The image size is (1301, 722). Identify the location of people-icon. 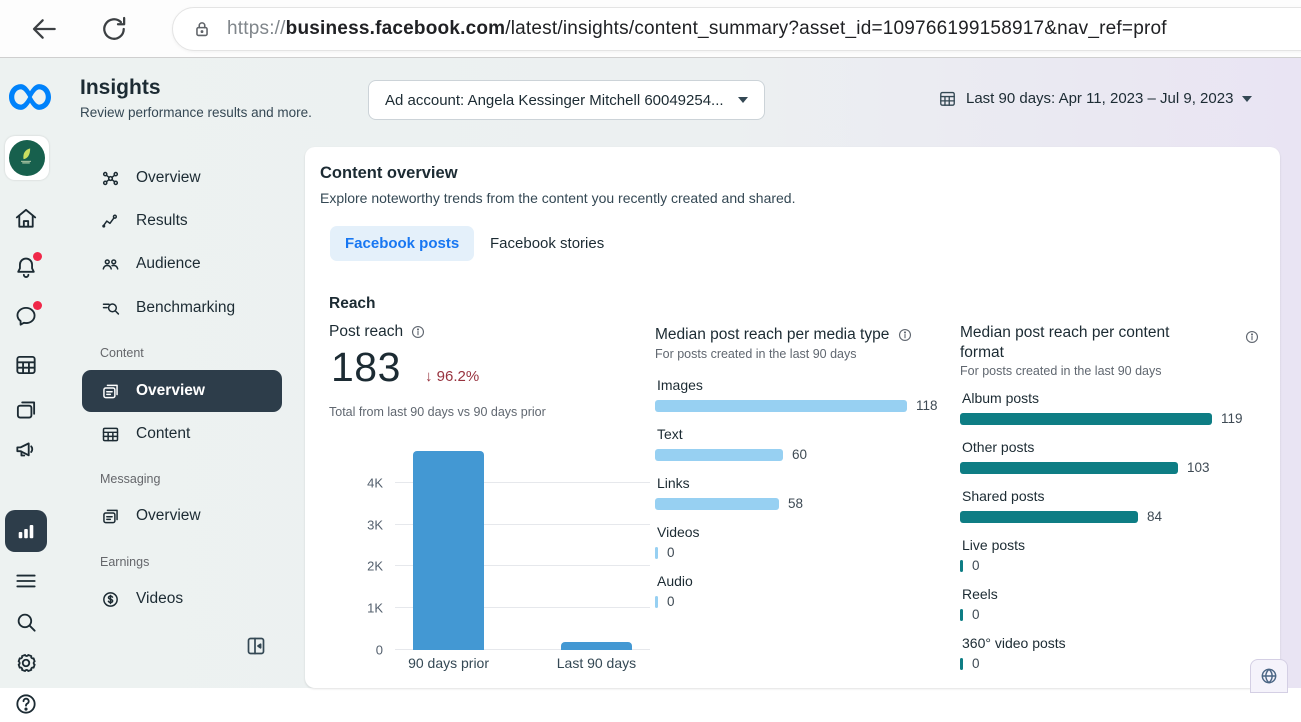
(110, 264).